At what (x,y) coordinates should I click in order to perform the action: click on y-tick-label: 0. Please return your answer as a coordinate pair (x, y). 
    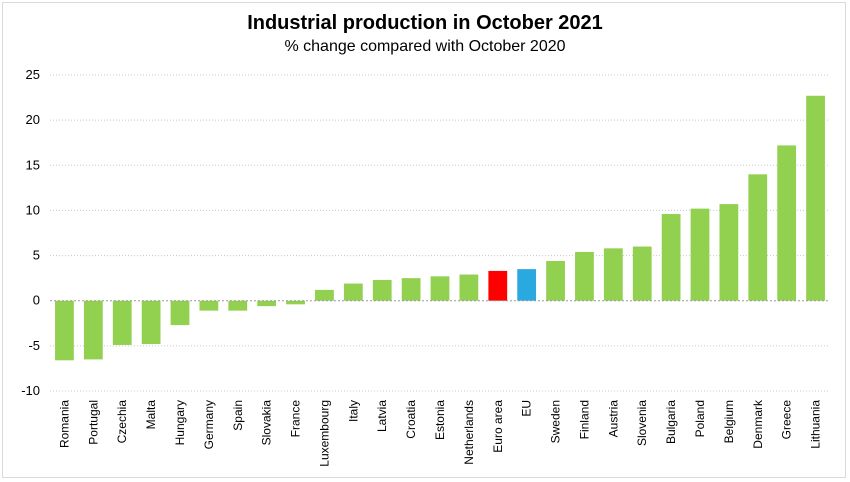
    Looking at the image, I should click on (36, 300).